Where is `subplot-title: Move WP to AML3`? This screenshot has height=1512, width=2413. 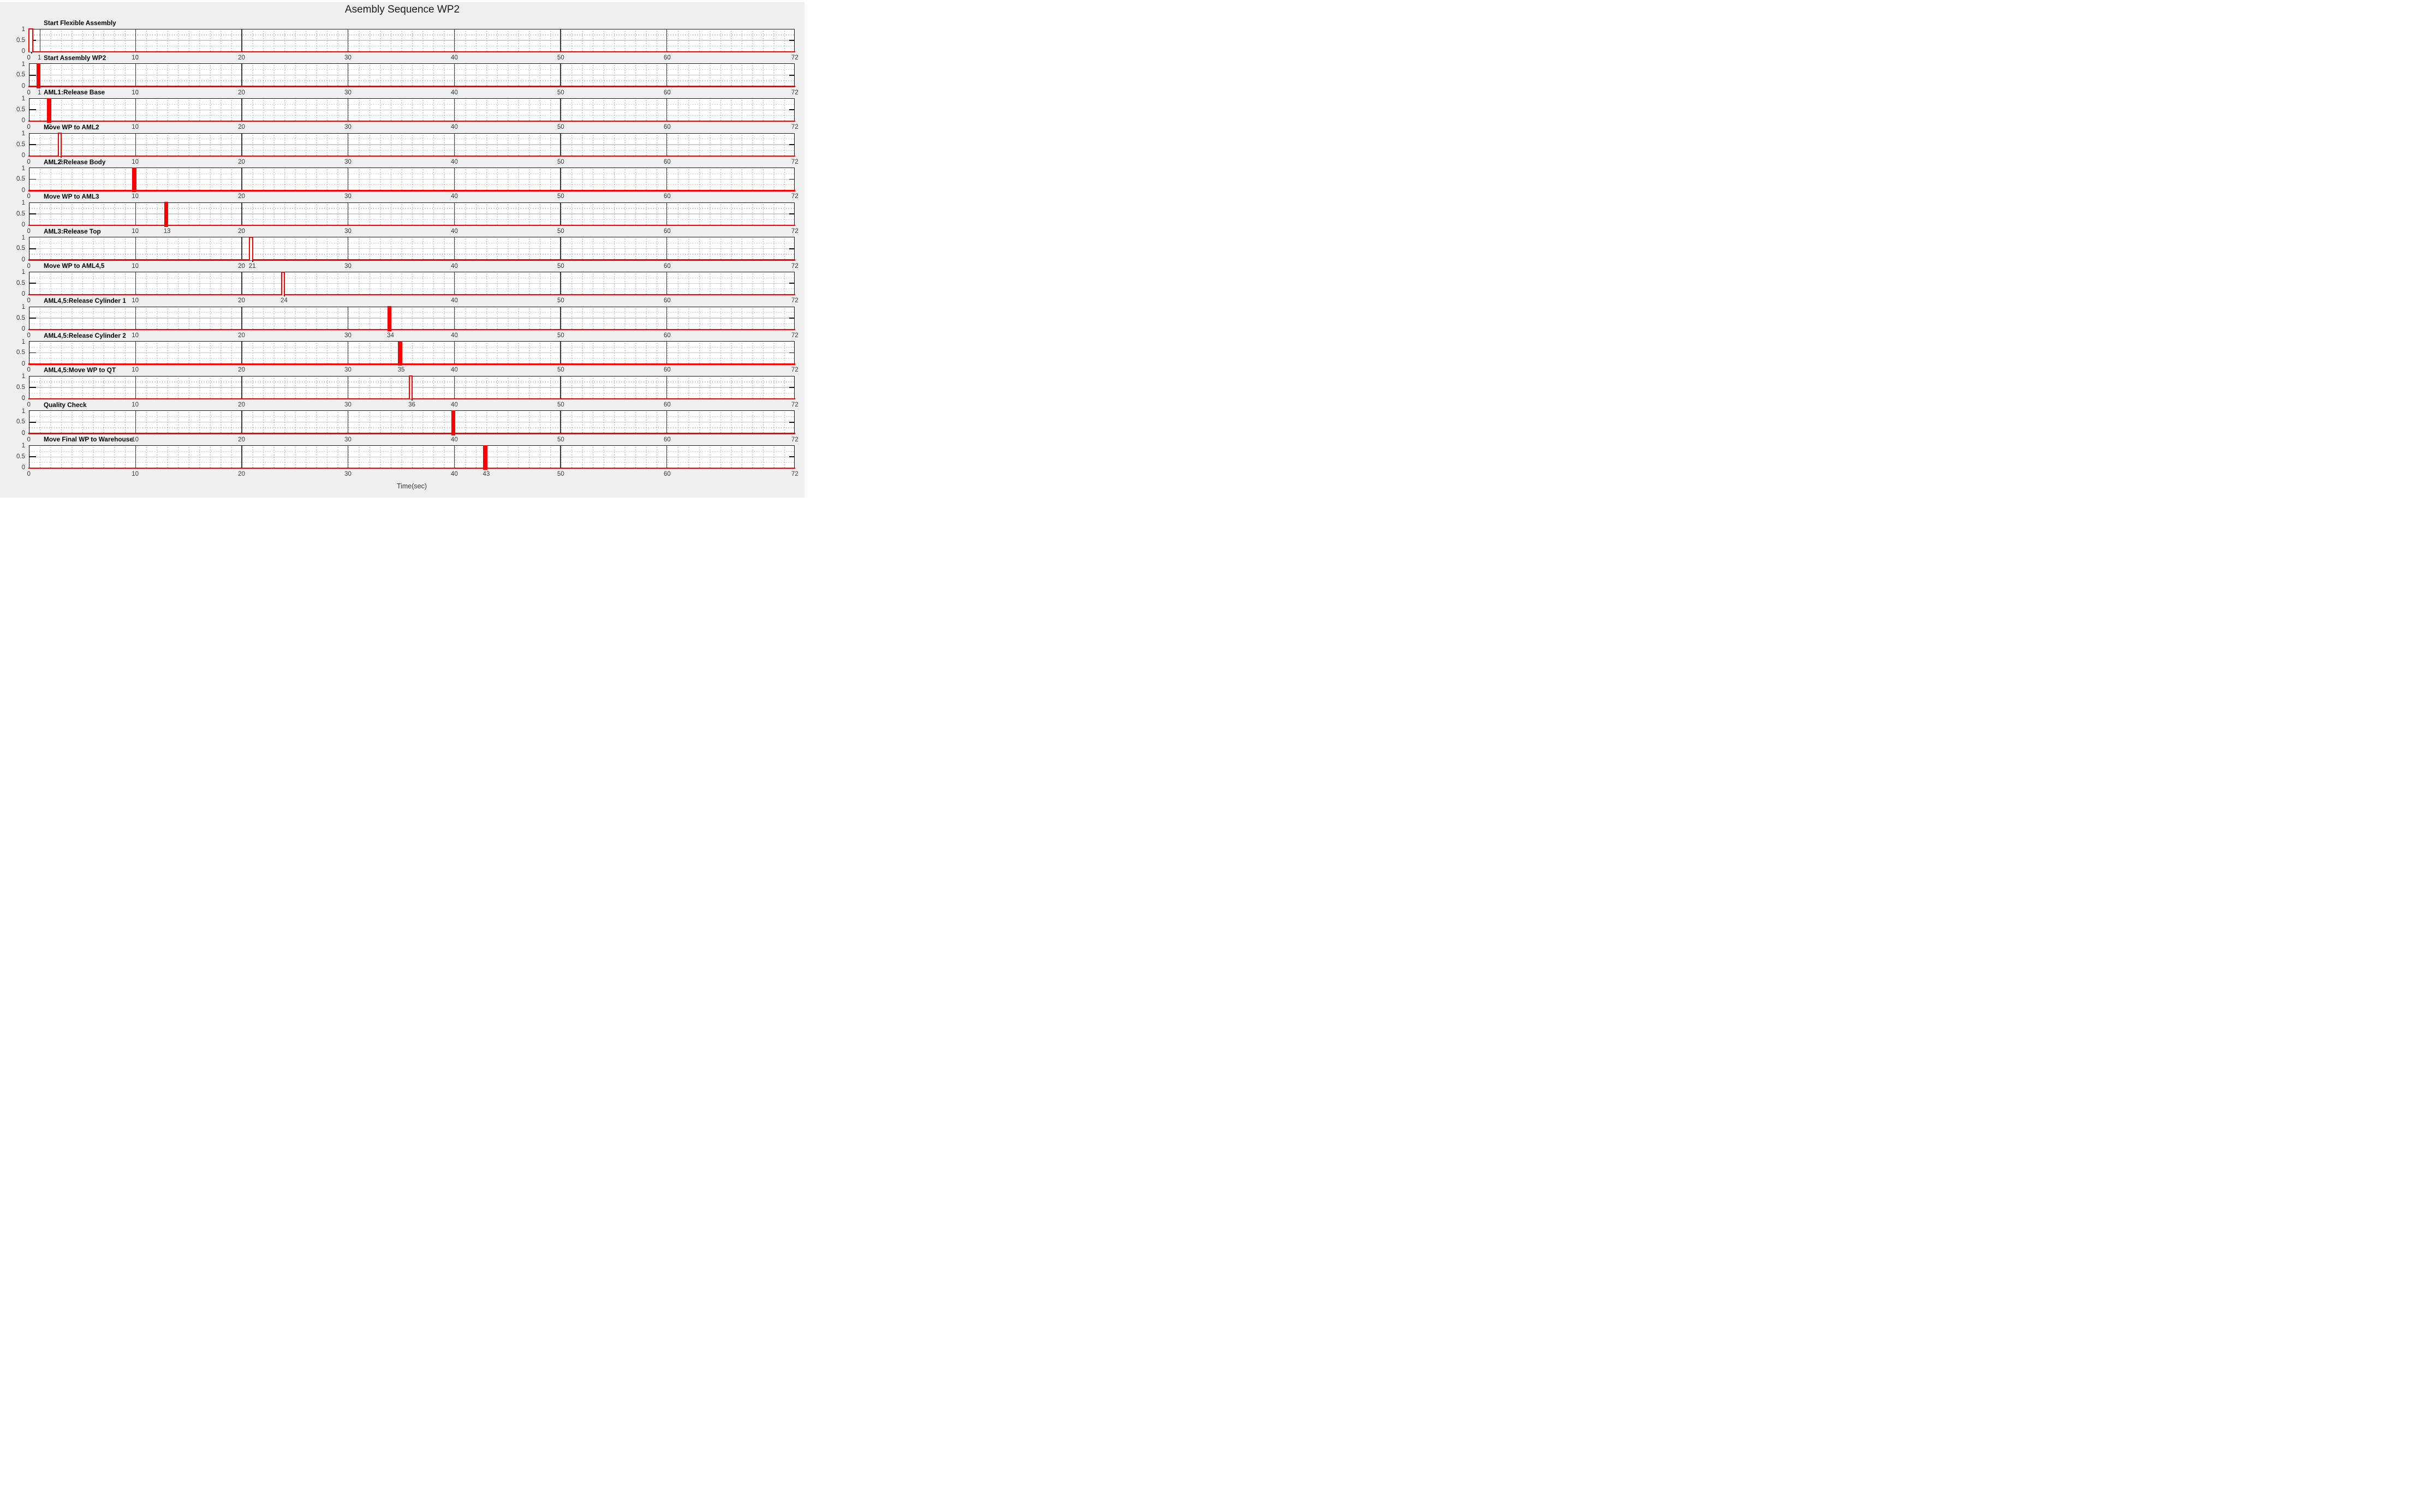 subplot-title: Move WP to AML3 is located at coordinates (71, 197).